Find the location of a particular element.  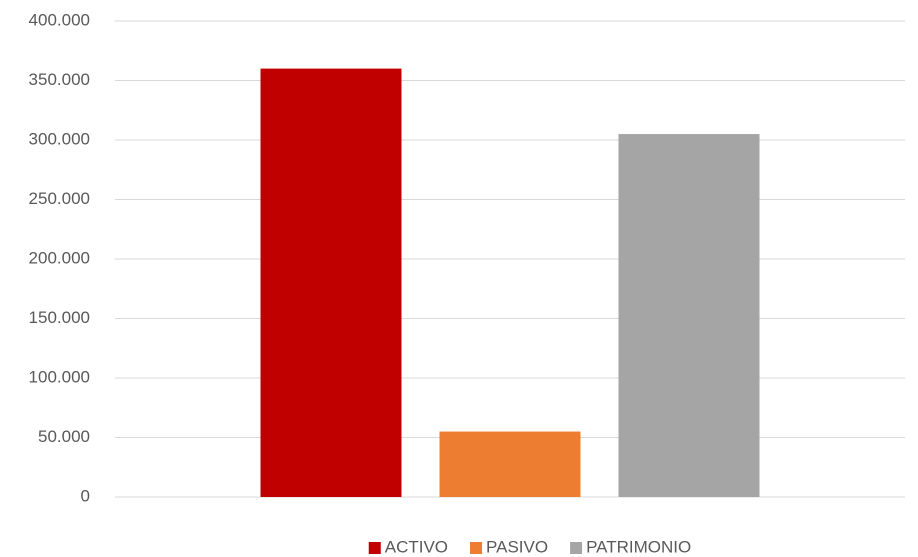

legend: ACTIVO PASIVO PATRIMONIO is located at coordinates (529, 546).